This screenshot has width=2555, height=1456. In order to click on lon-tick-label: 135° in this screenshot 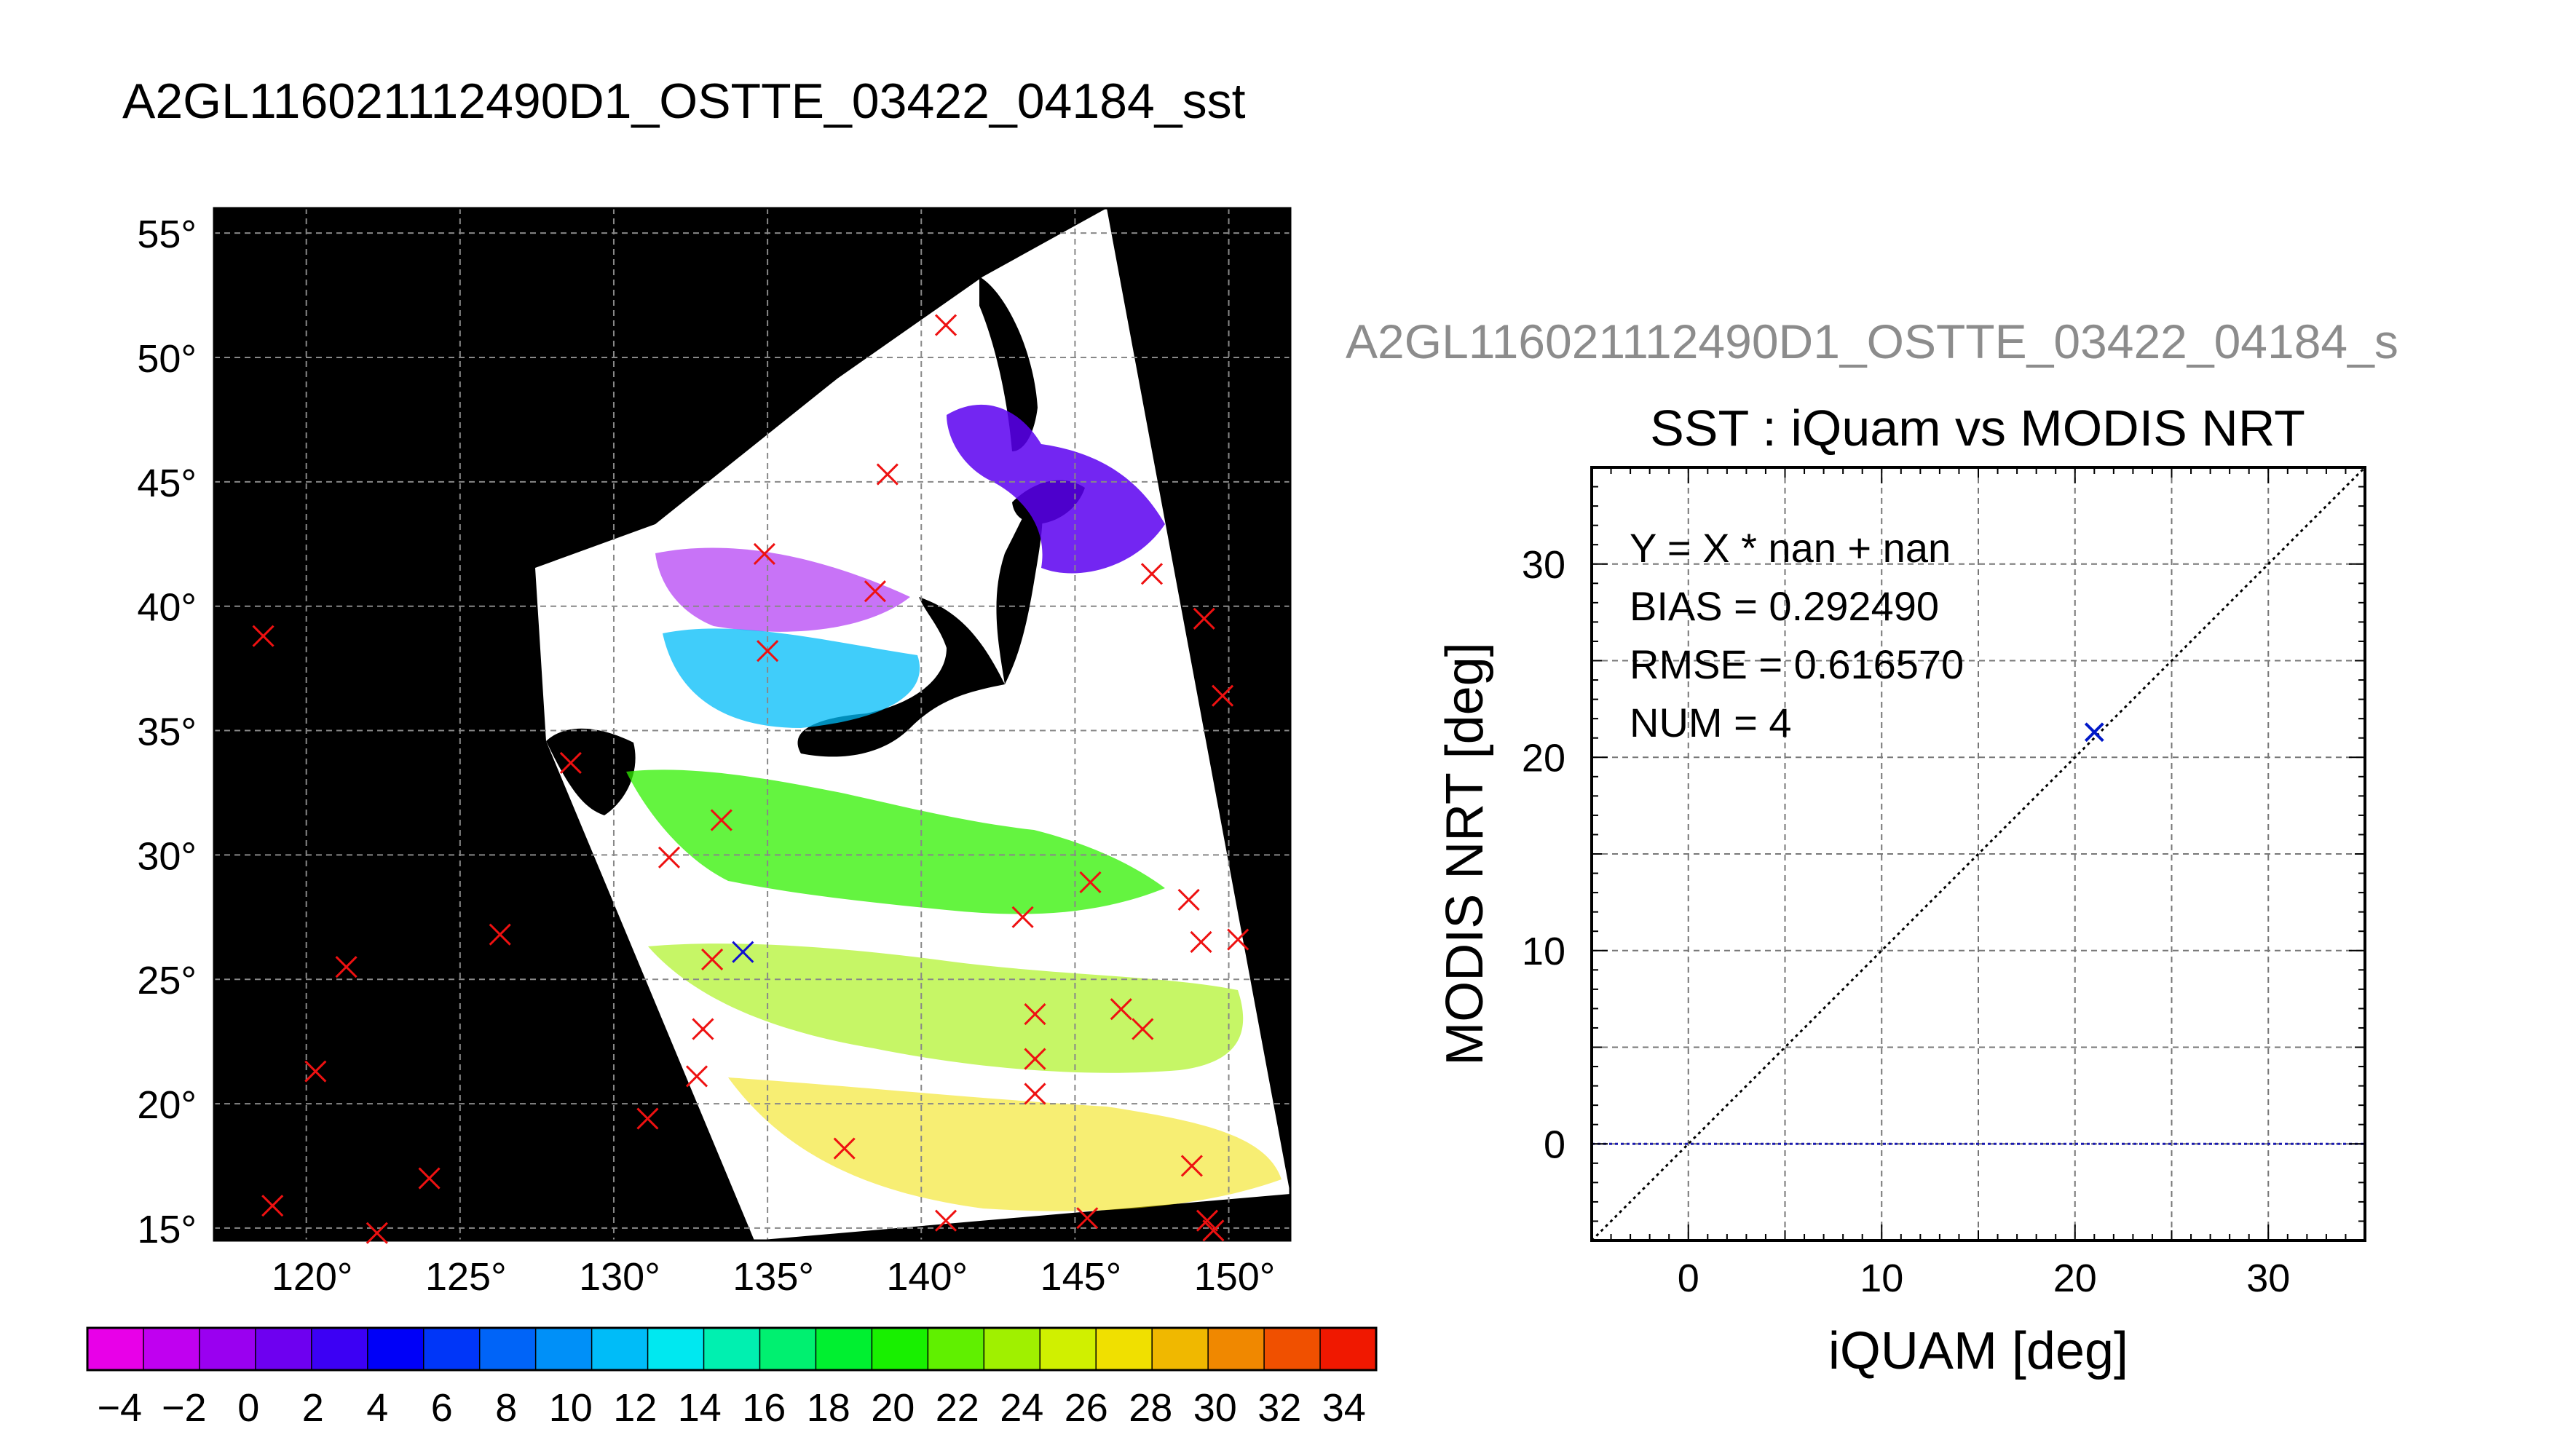, I will do `click(773, 1277)`.